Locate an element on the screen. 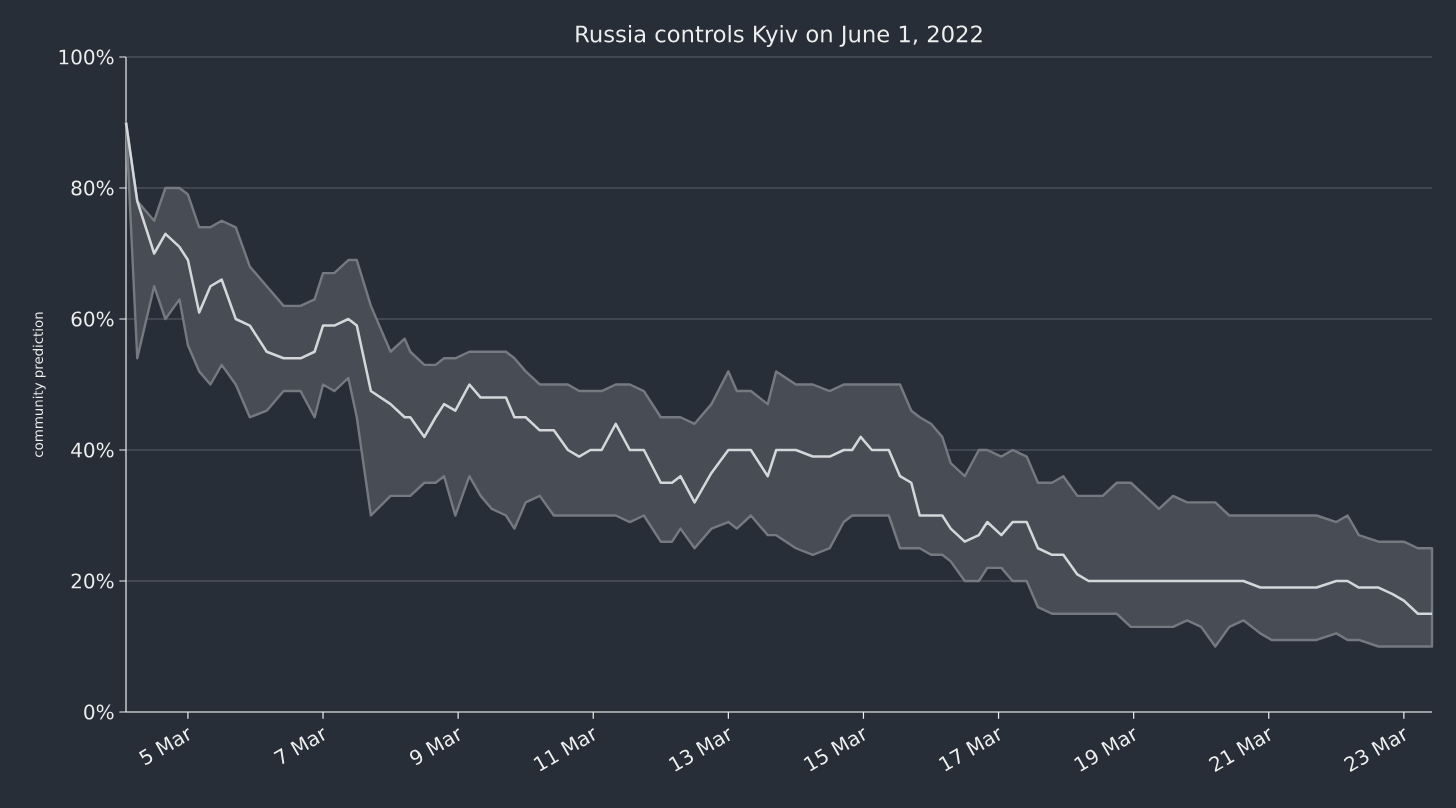  chart-title: Russia controls Kyiv on June 1, 2022 is located at coordinates (779, 36).